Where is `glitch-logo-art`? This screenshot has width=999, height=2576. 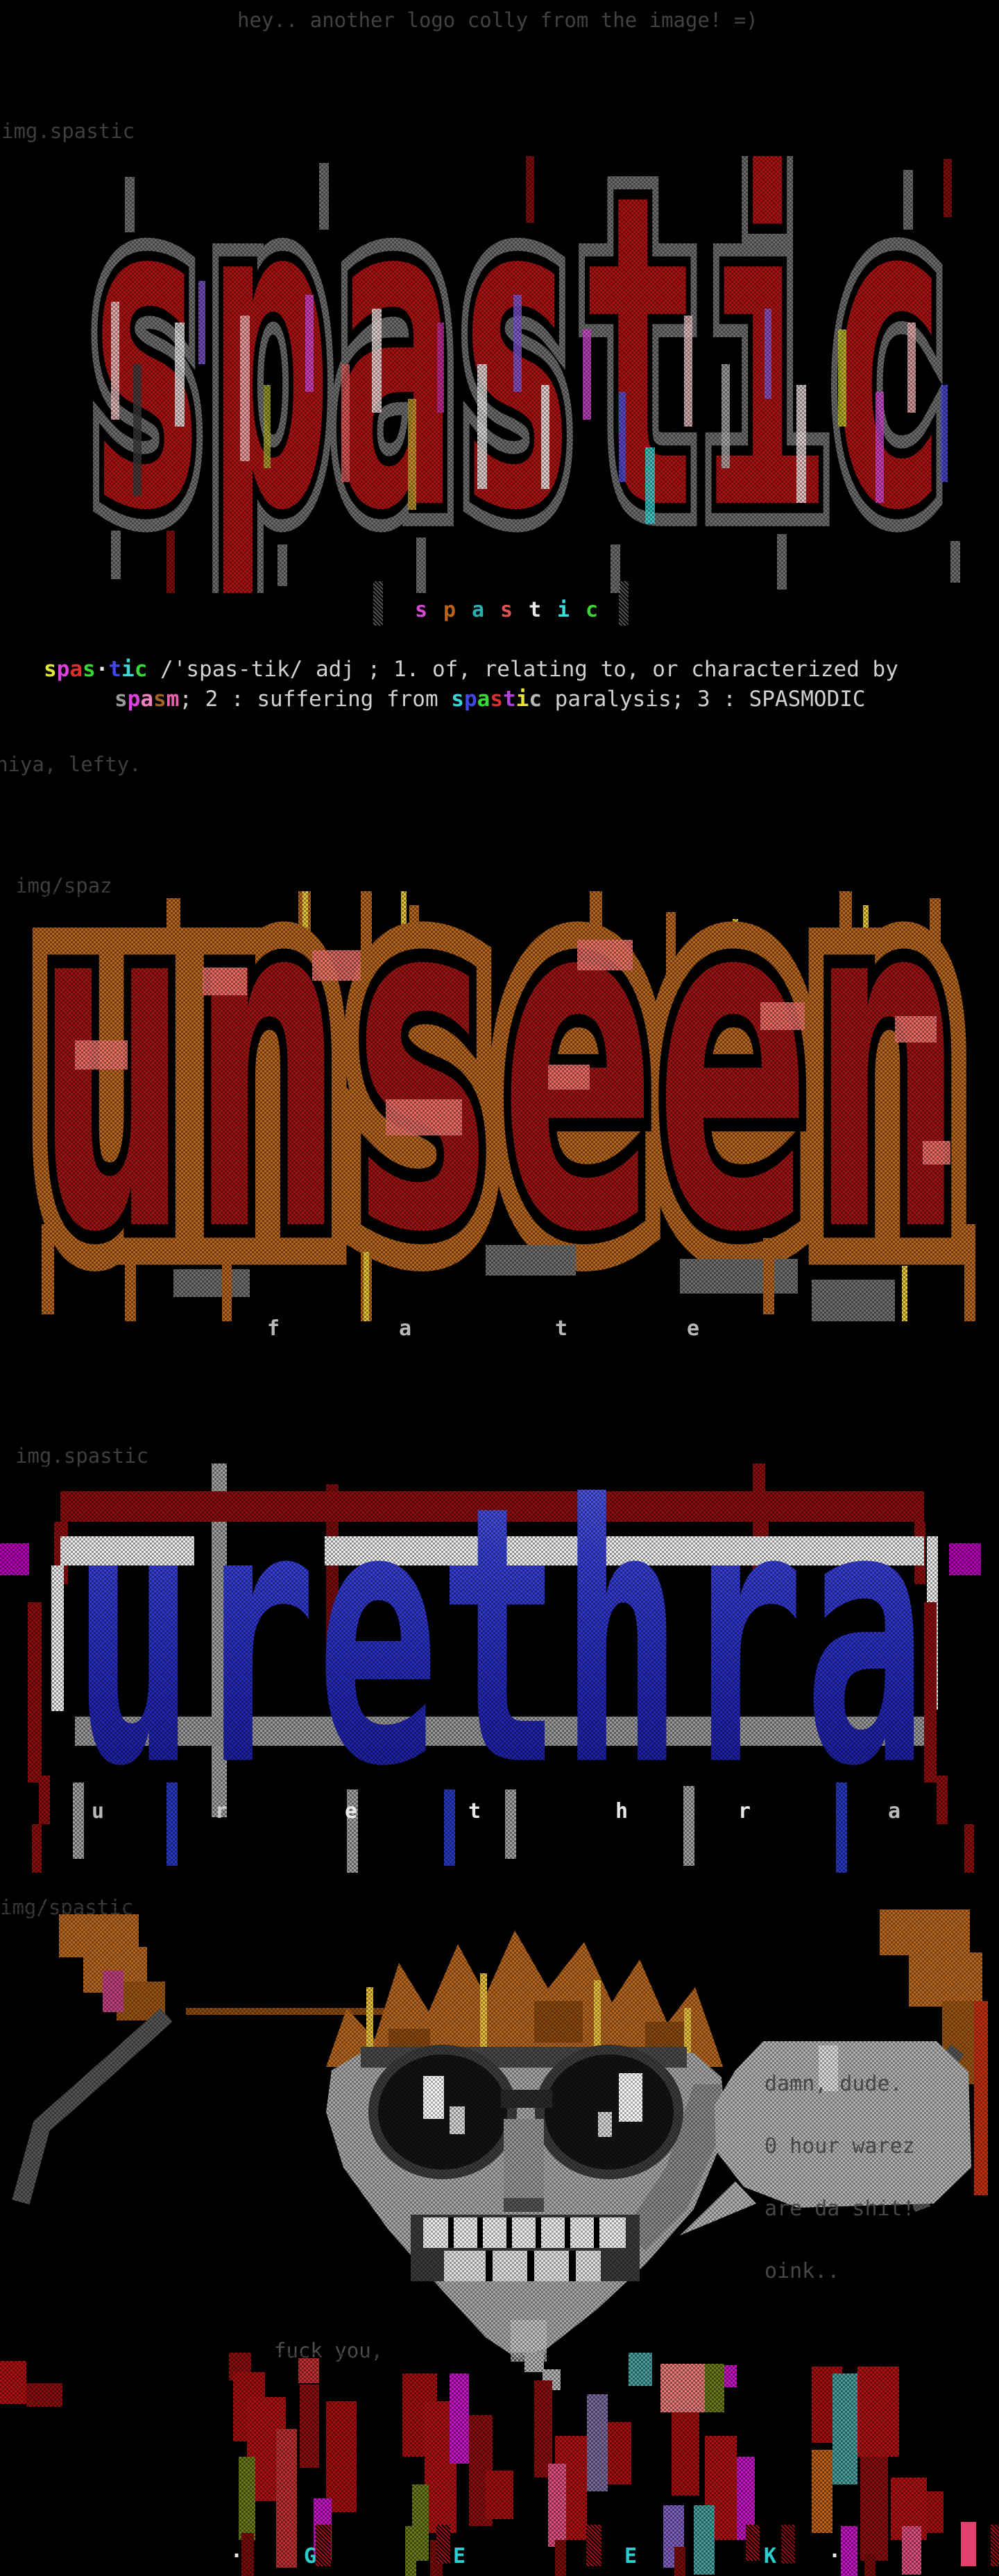 glitch-logo-art is located at coordinates (499, 2464).